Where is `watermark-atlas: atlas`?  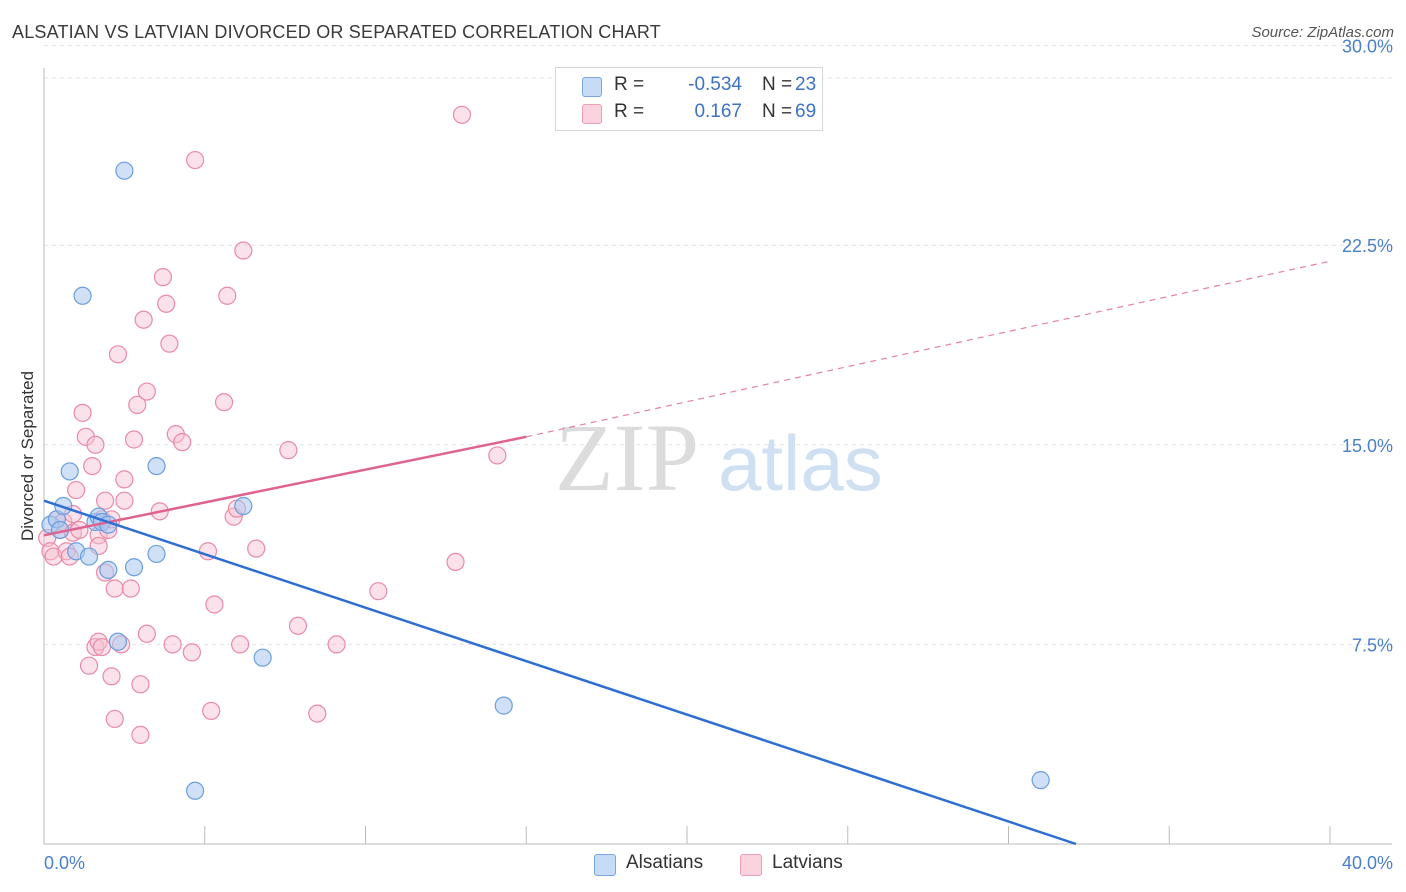 watermark-atlas: atlas is located at coordinates (800, 463).